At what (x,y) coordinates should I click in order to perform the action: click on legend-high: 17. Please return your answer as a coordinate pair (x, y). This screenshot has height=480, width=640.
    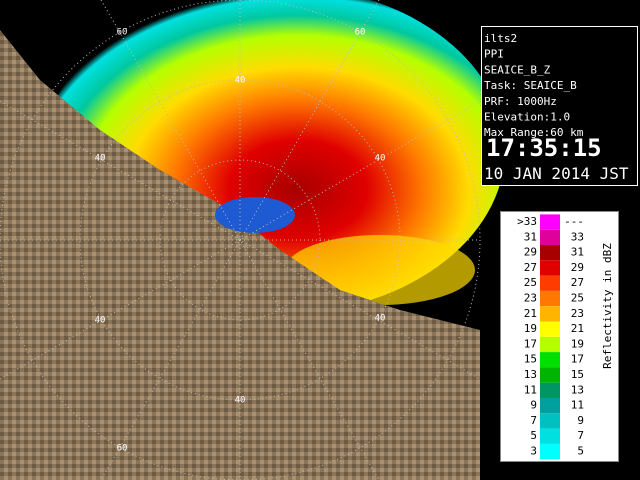
    Looking at the image, I should click on (577, 359).